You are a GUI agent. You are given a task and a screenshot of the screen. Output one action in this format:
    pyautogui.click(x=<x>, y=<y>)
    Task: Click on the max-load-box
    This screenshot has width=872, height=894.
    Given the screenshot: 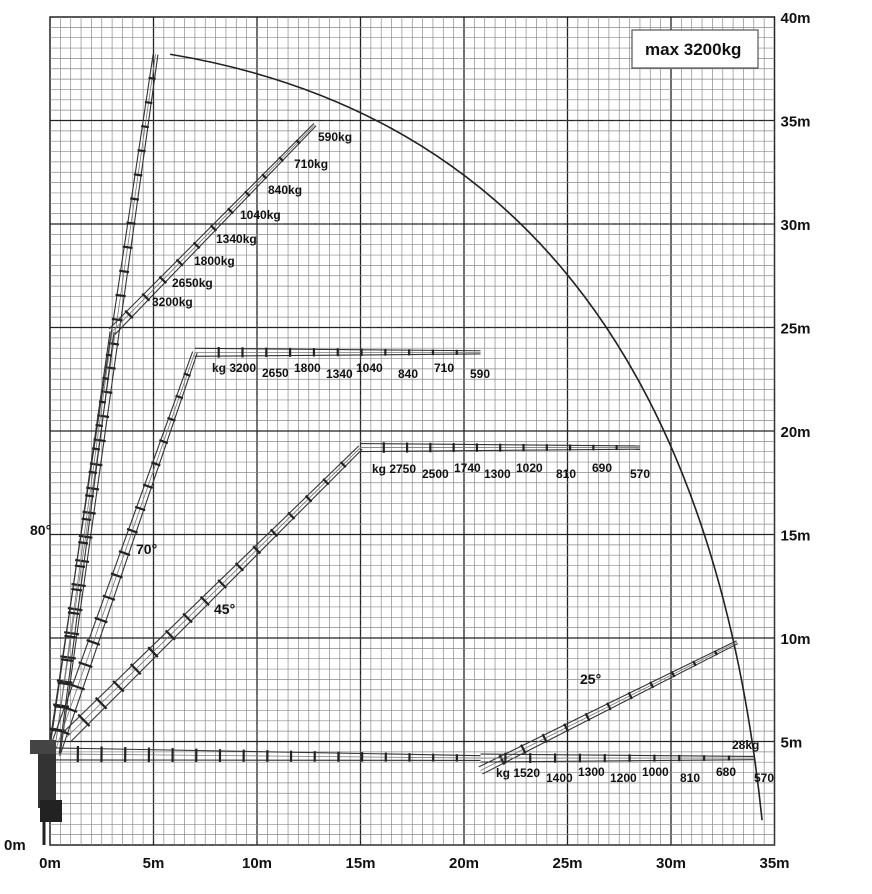 What is the action you would take?
    pyautogui.click(x=695, y=49)
    